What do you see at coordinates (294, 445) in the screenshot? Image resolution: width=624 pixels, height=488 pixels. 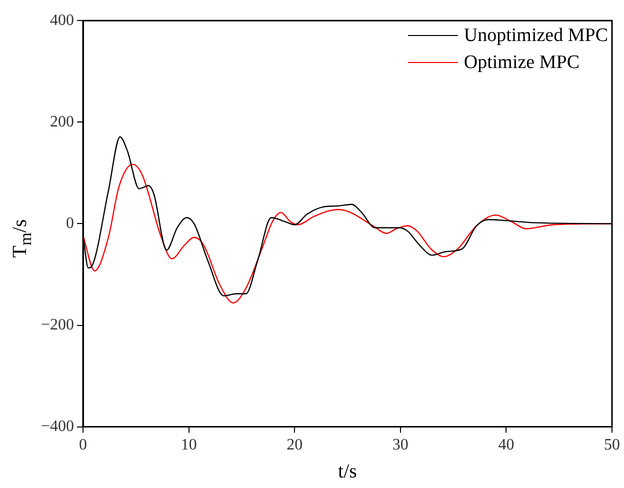 I see `x-tick-label: 20` at bounding box center [294, 445].